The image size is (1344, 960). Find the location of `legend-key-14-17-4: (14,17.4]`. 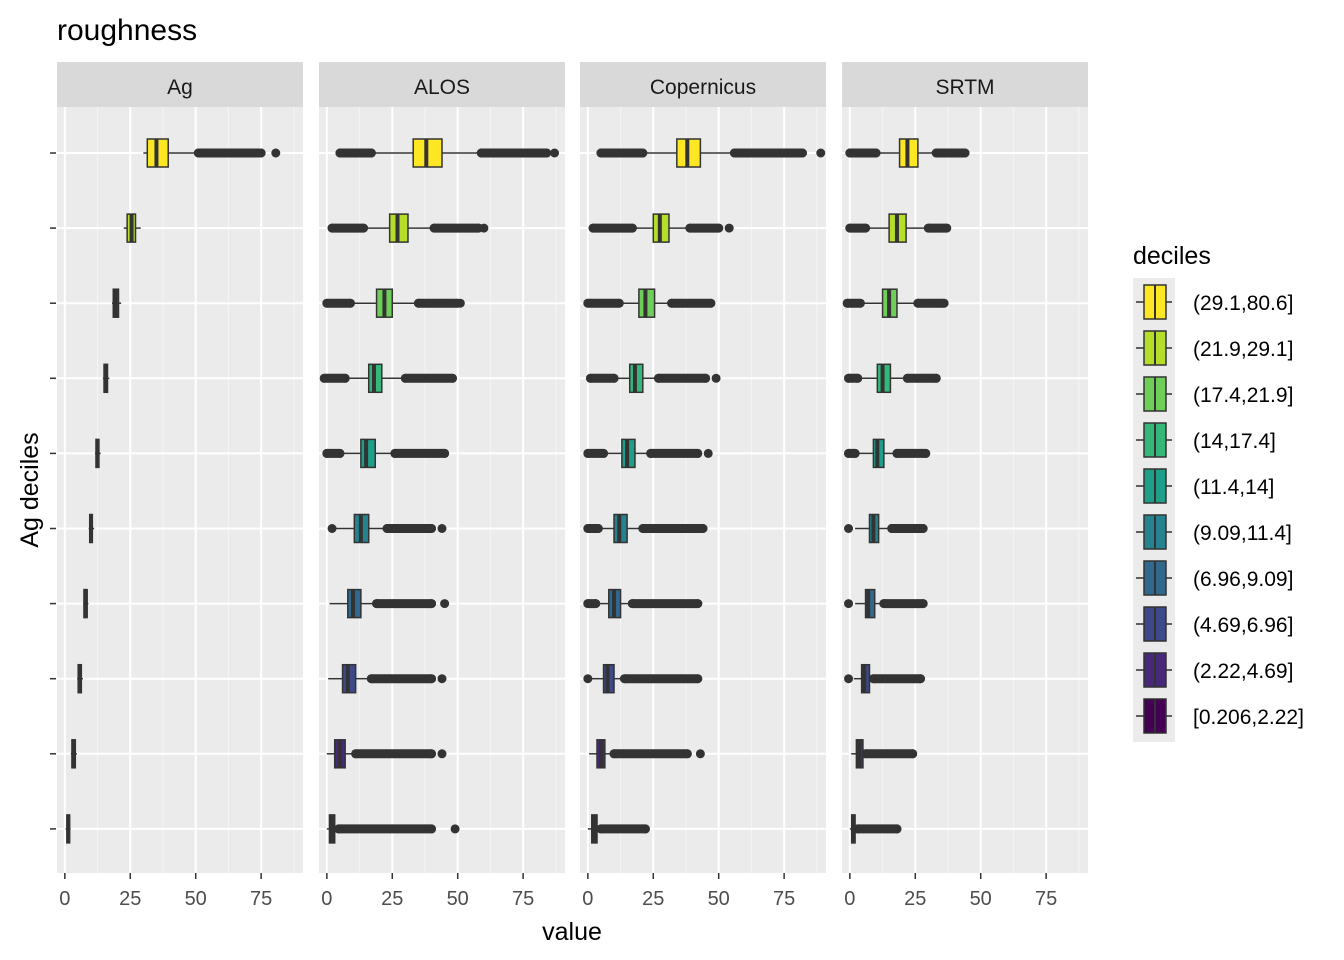

legend-key-14-17-4: (14,17.4] is located at coordinates (1206, 440).